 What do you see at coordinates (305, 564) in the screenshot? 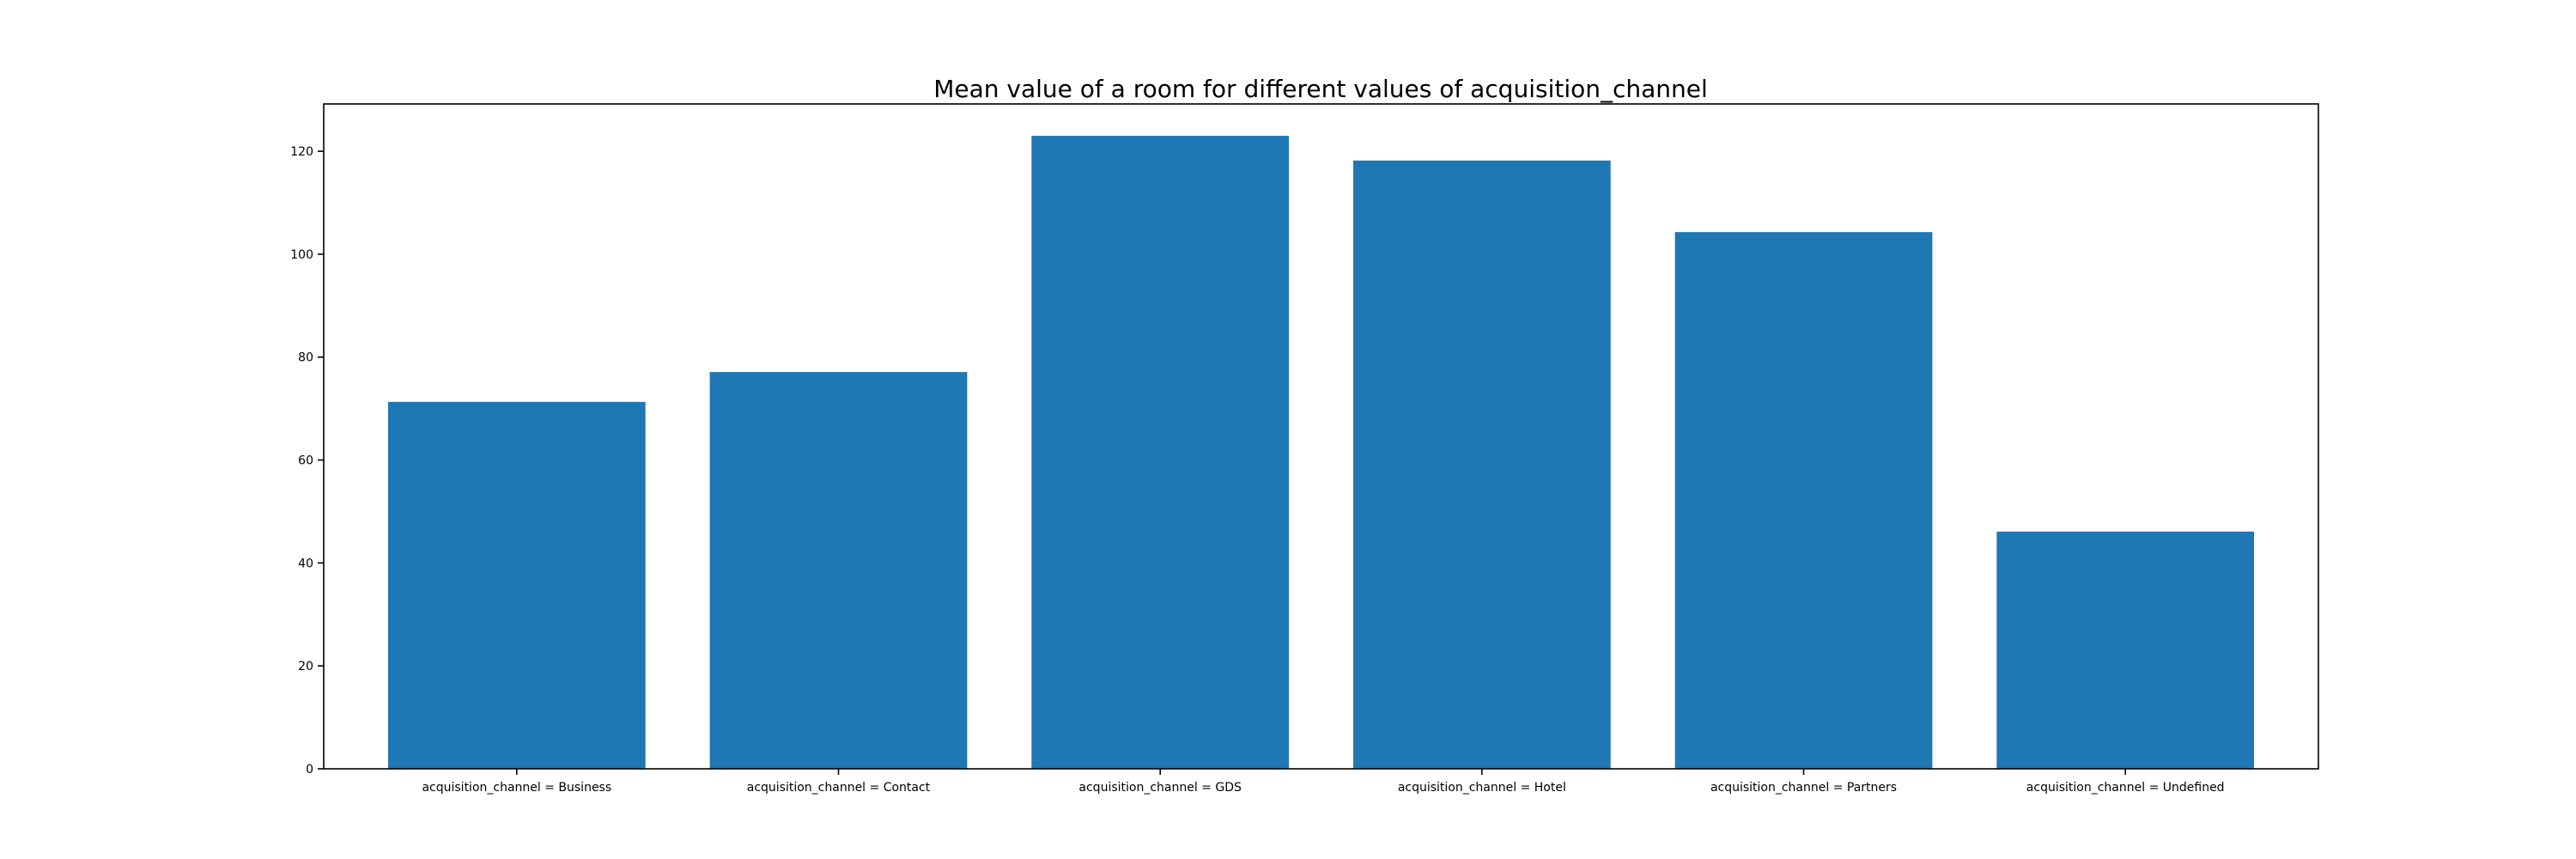
I see `y-tick-label: 40` at bounding box center [305, 564].